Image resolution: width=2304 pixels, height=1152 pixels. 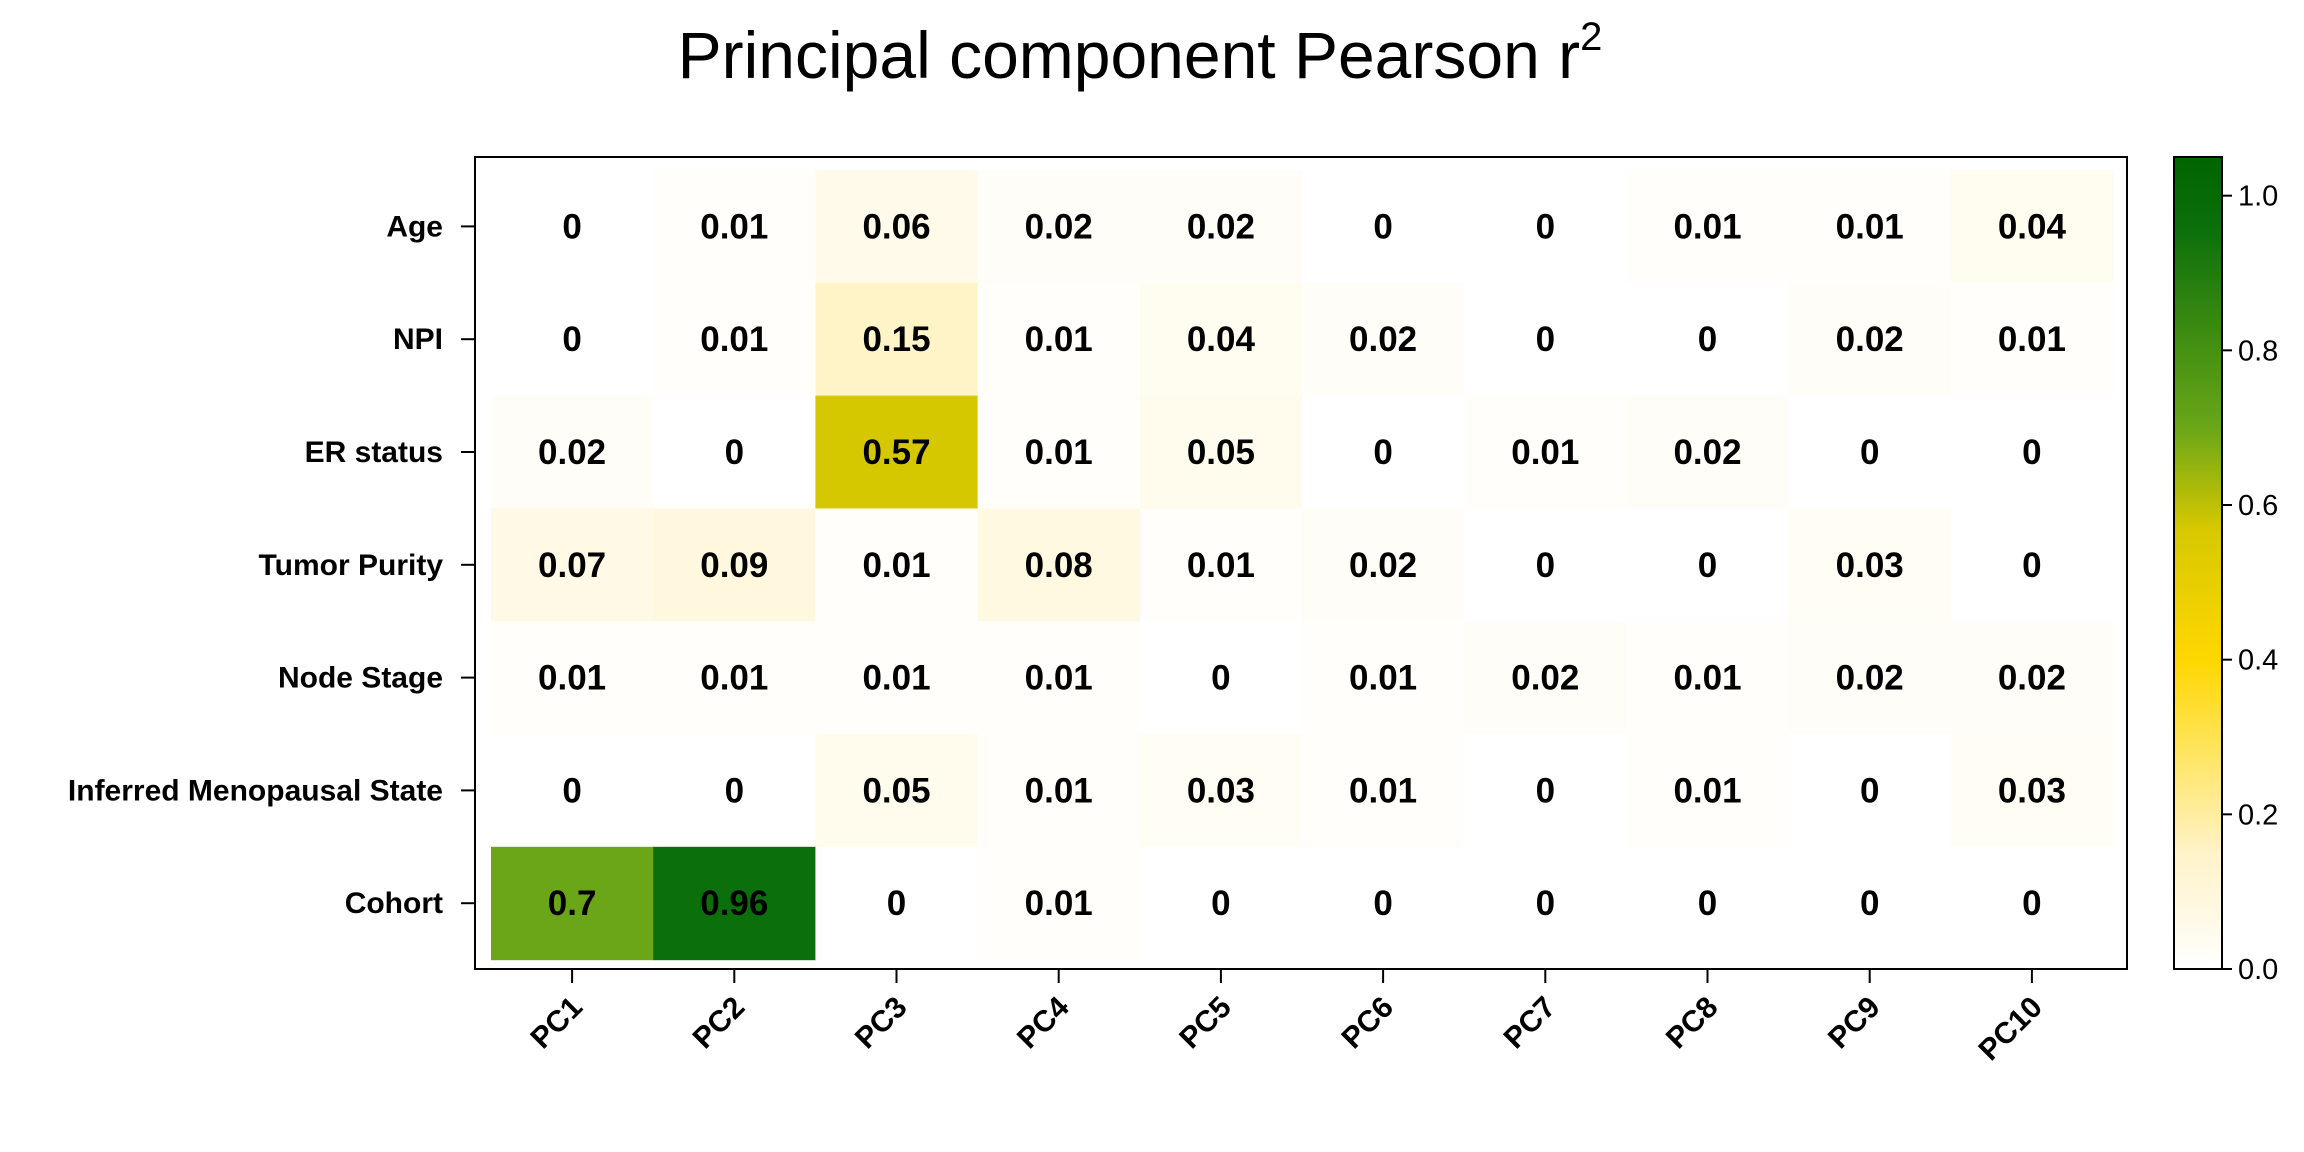 What do you see at coordinates (2225, 571) in the screenshot?
I see `colorbar: 0.0 0.2 0.4 0.6 0.8 1.0` at bounding box center [2225, 571].